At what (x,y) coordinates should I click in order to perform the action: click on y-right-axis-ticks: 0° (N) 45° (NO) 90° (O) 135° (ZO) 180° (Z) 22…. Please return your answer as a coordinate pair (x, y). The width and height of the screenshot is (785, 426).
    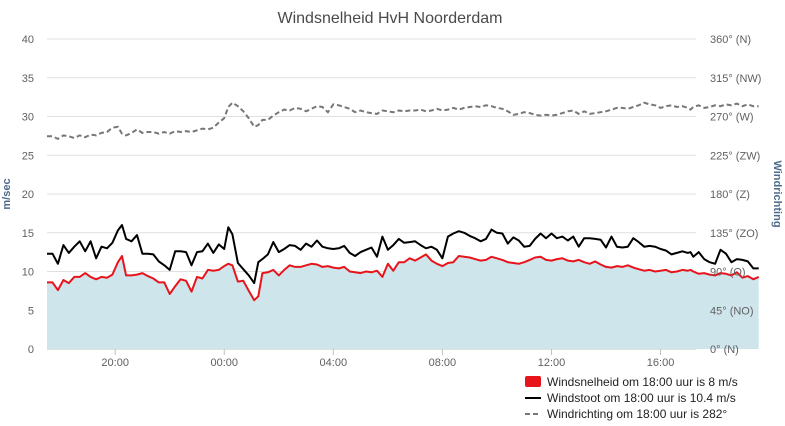
    Looking at the image, I should click on (735, 195).